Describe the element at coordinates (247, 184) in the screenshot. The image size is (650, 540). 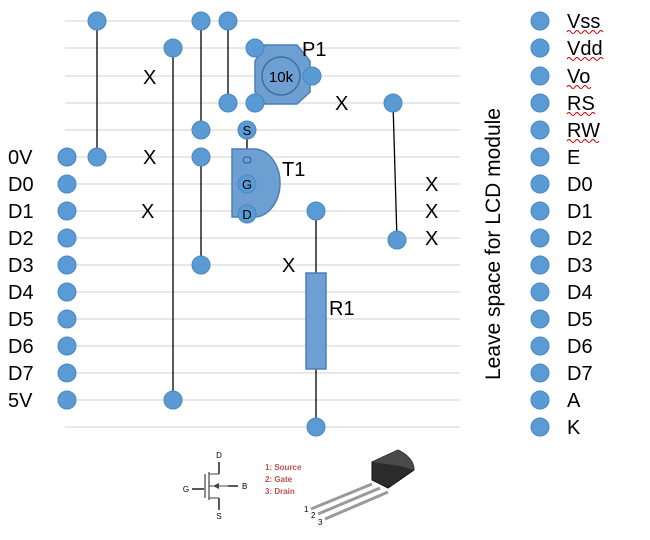
I see `transistor-pin-label-g: G` at that location.